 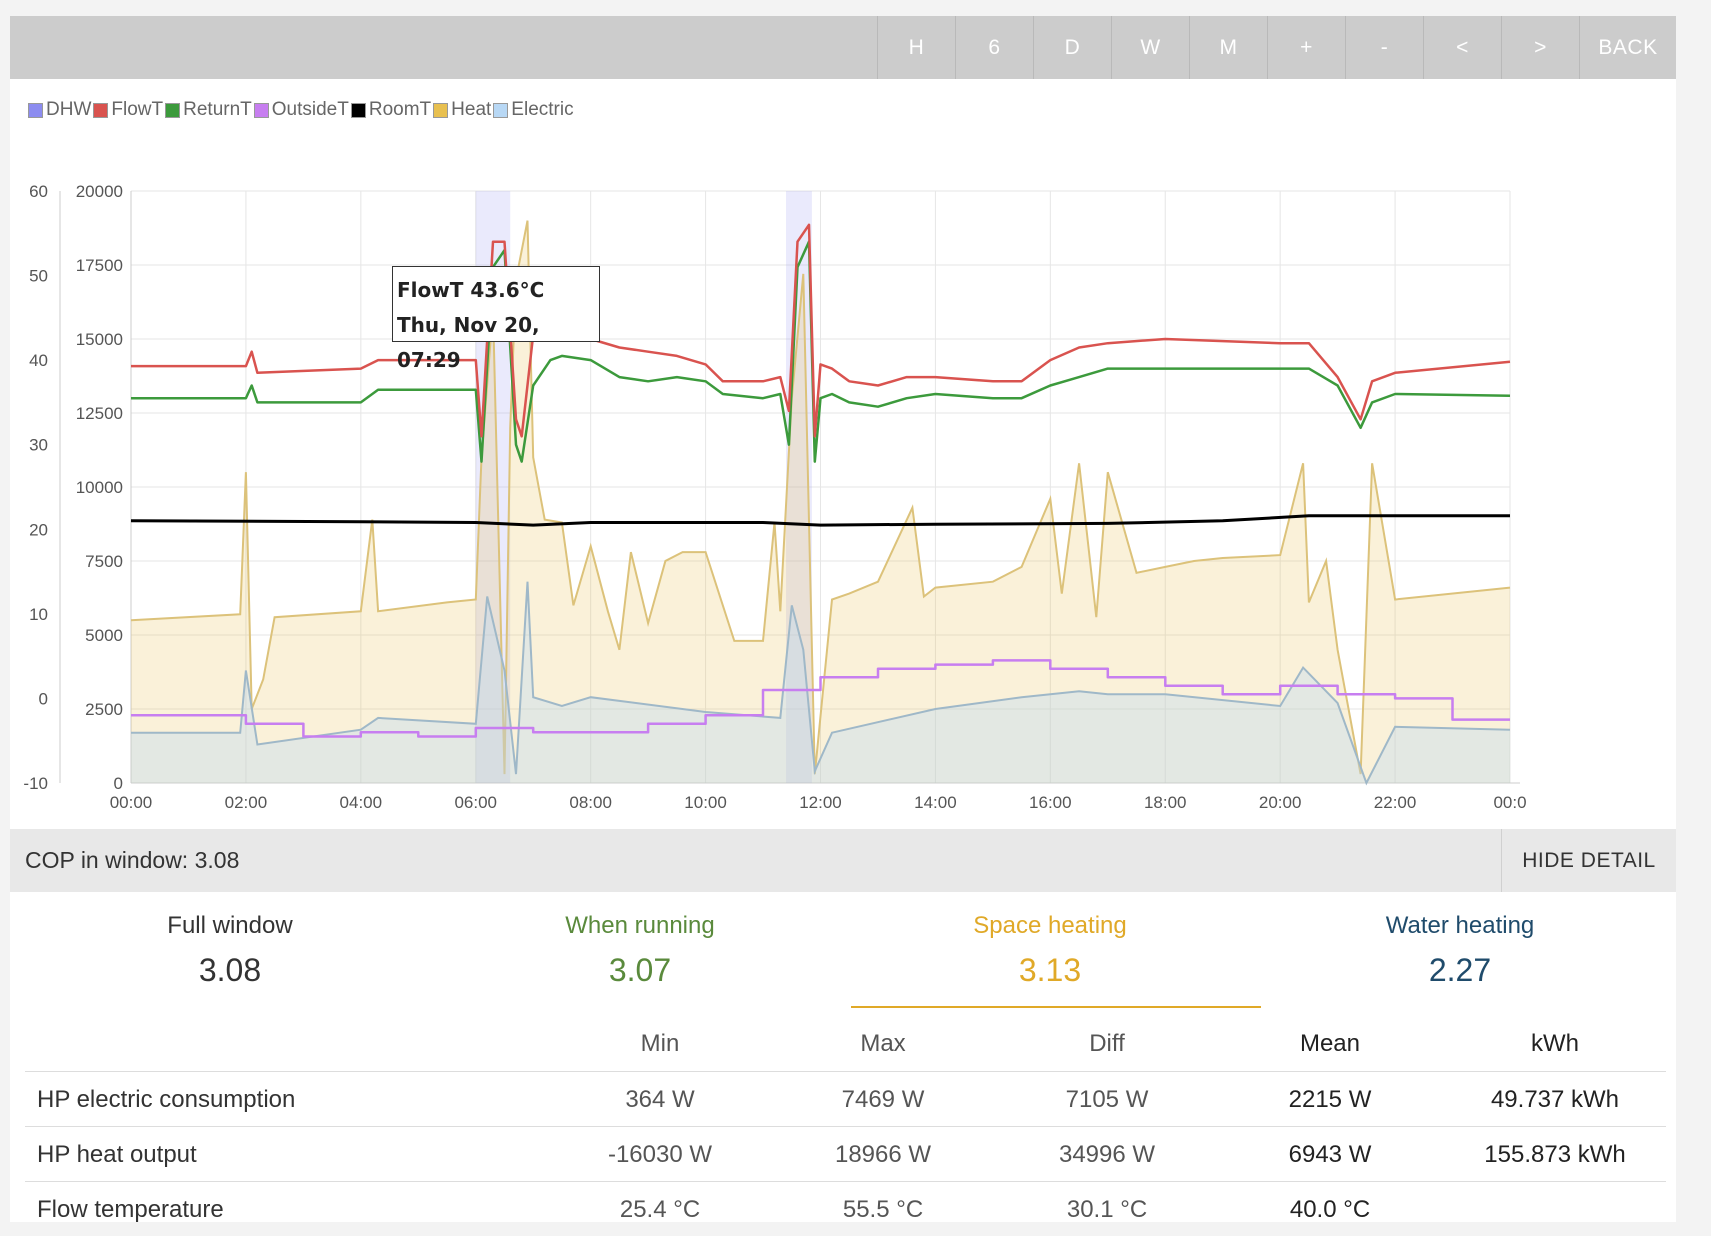 What do you see at coordinates (475, 802) in the screenshot?
I see `x-tick-label: 06:00` at bounding box center [475, 802].